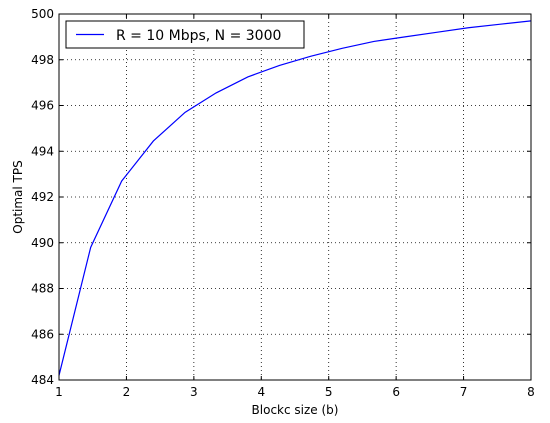  What do you see at coordinates (42, 14) in the screenshot?
I see `y-tick-label: 500` at bounding box center [42, 14].